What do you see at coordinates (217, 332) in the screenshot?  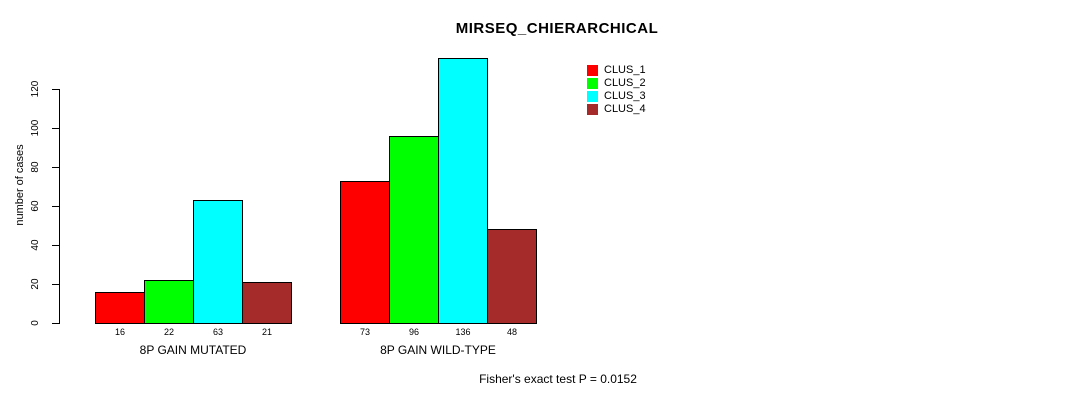 I see `bar-value-label: 63` at bounding box center [217, 332].